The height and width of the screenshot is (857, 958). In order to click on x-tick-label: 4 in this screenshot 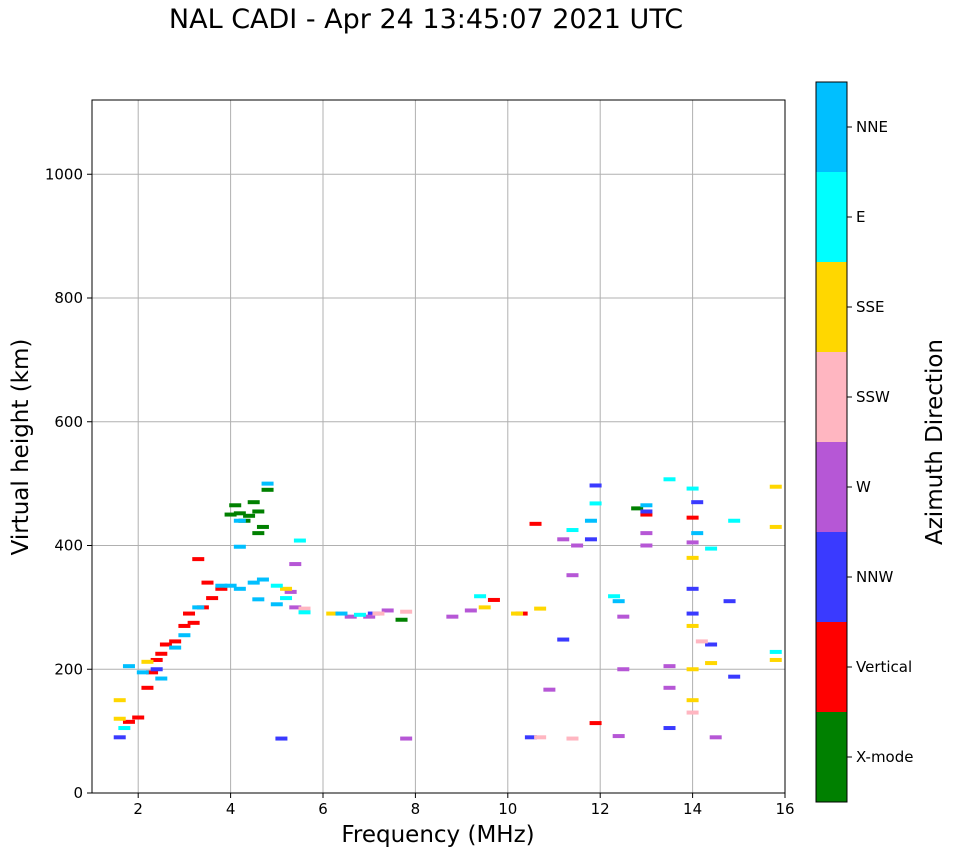, I will do `click(231, 809)`.